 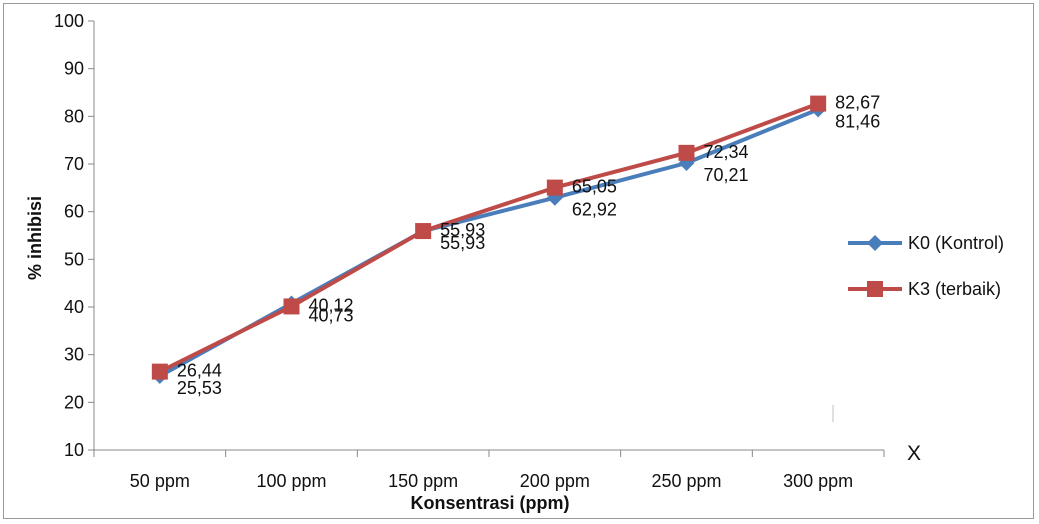 What do you see at coordinates (74, 355) in the screenshot?
I see `y-tick-label: 30` at bounding box center [74, 355].